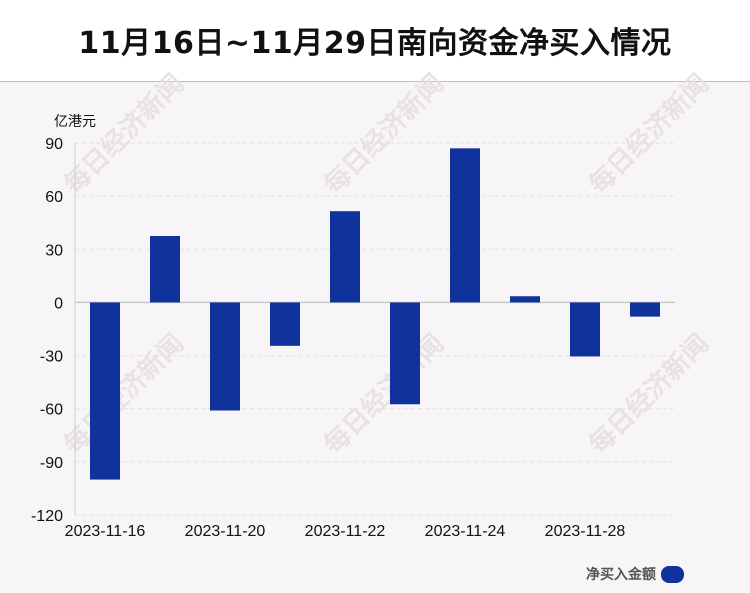 This screenshot has height=593, width=750. I want to click on chart-title: 11月16日~11月29日南向资金净买入情况, so click(375, 43).